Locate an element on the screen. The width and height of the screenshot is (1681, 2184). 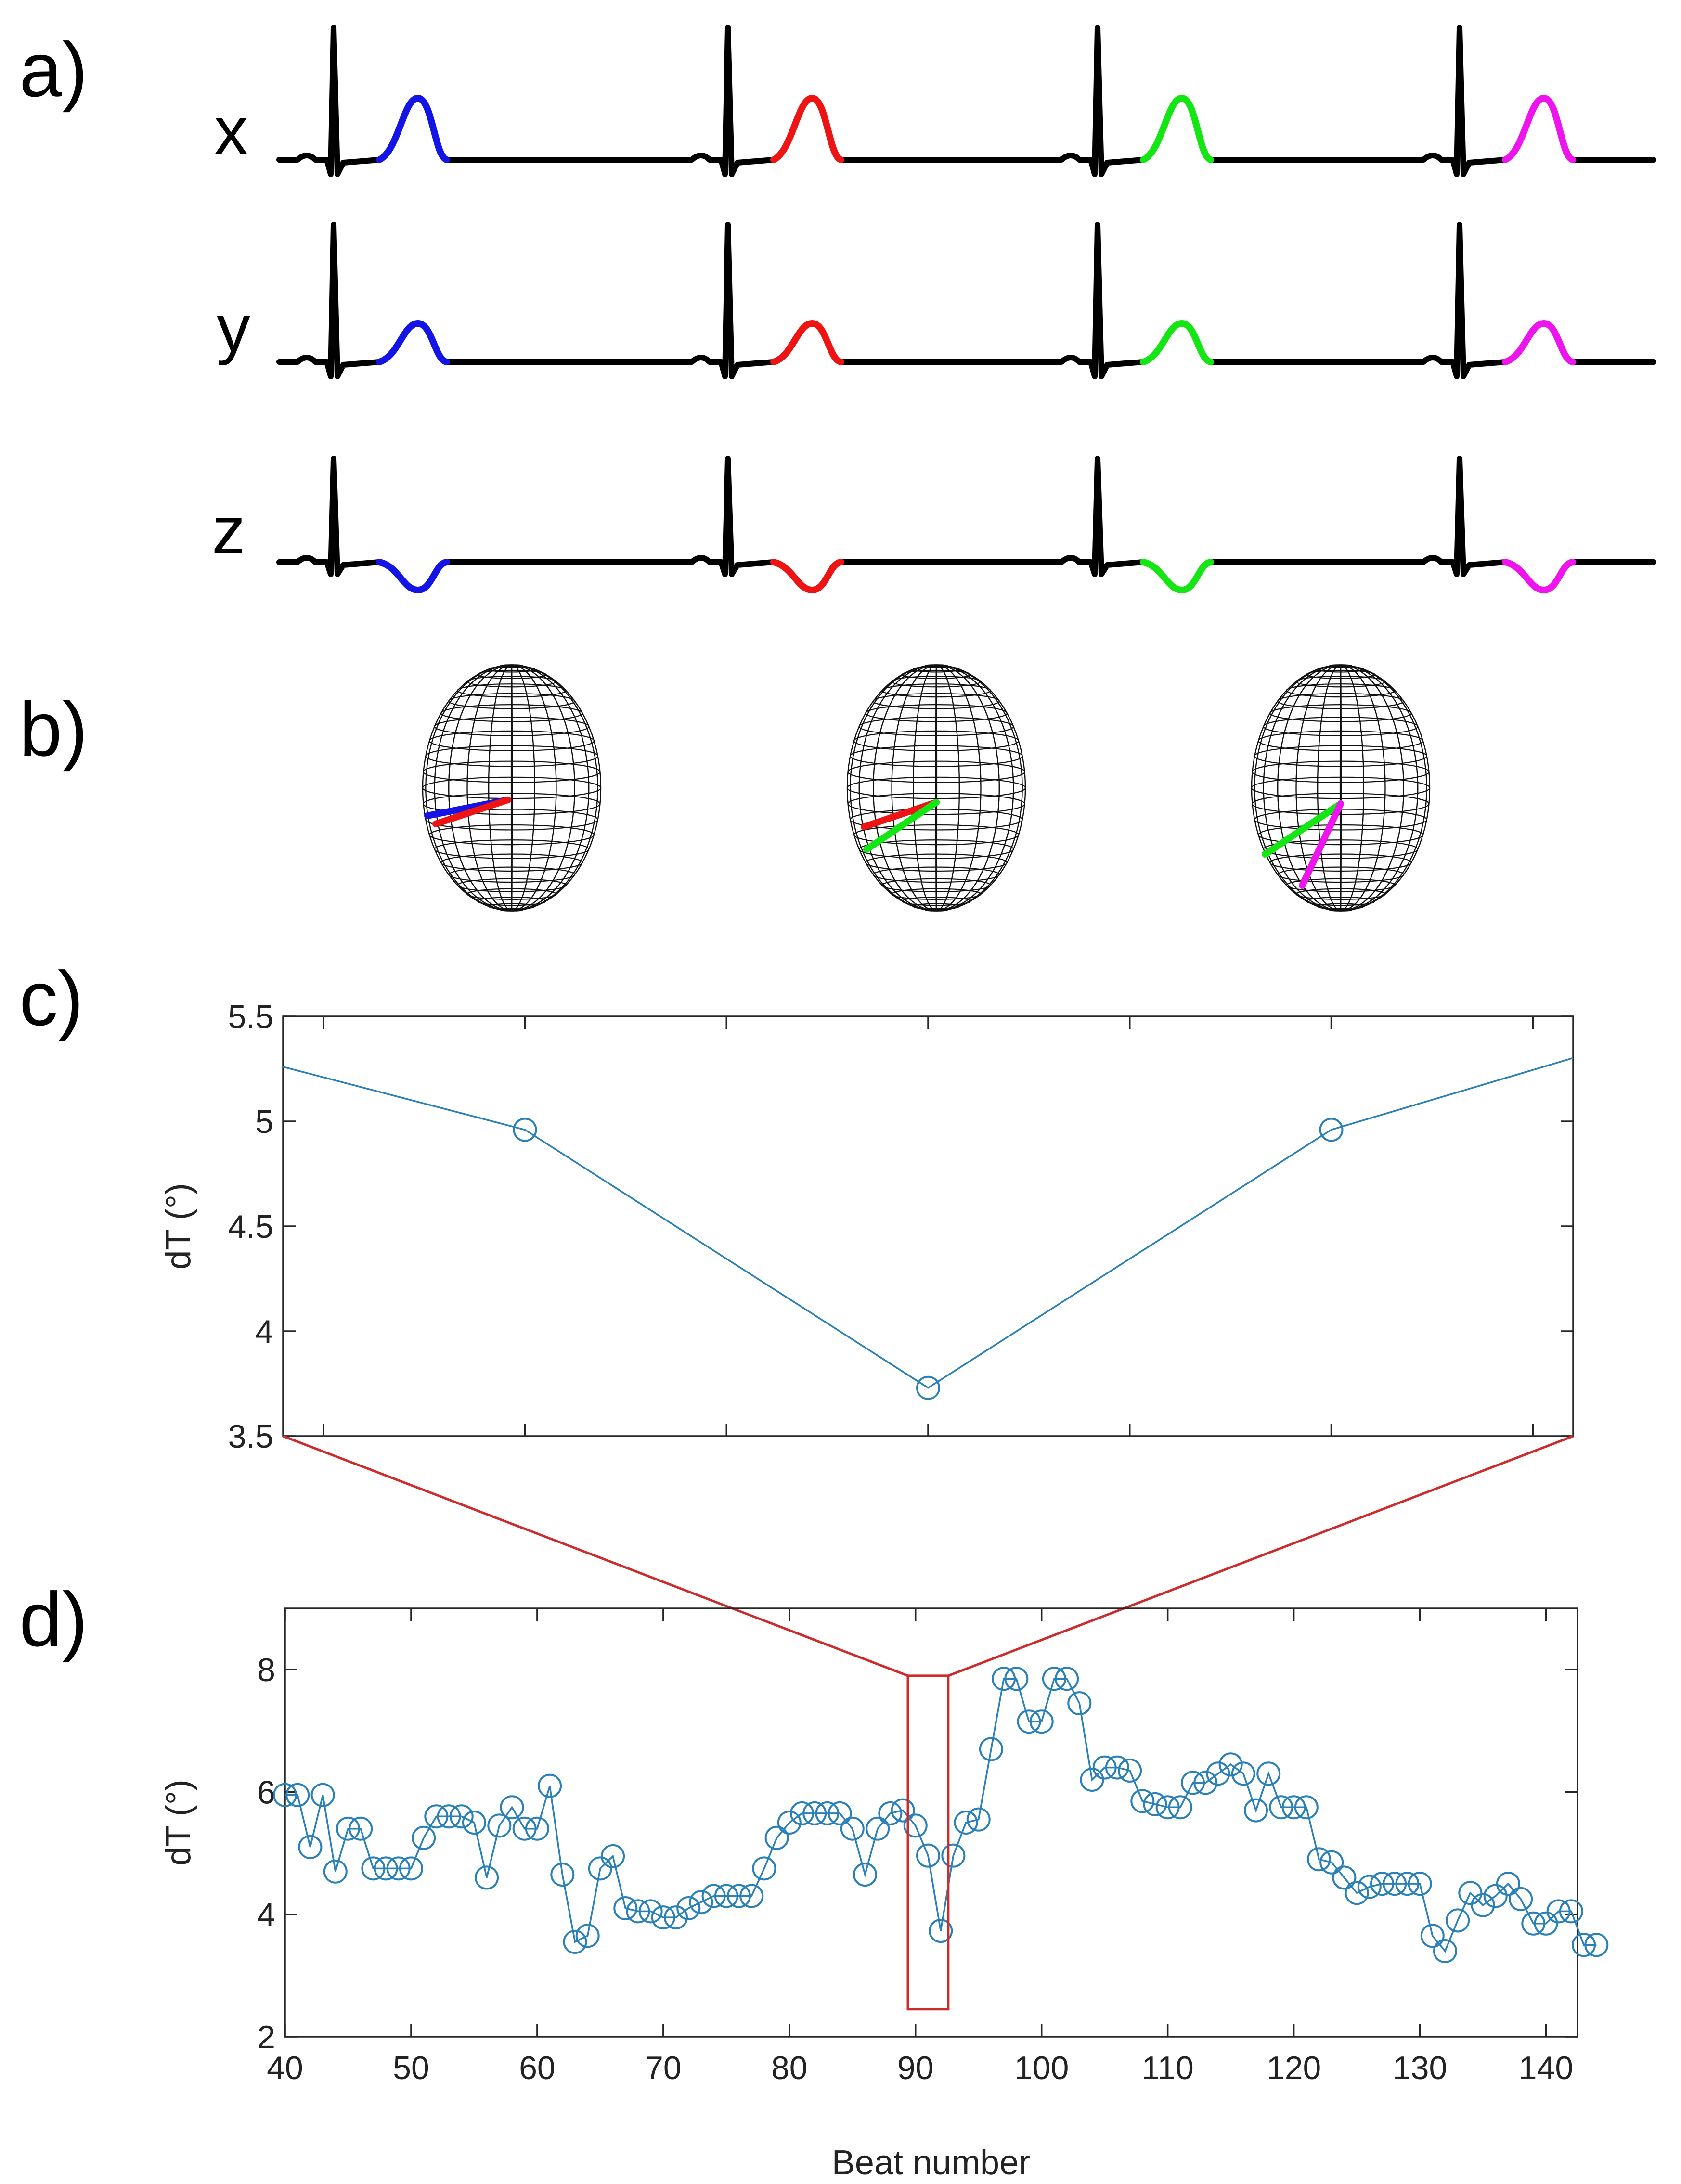
panel-a-label: a) is located at coordinates (54, 69).